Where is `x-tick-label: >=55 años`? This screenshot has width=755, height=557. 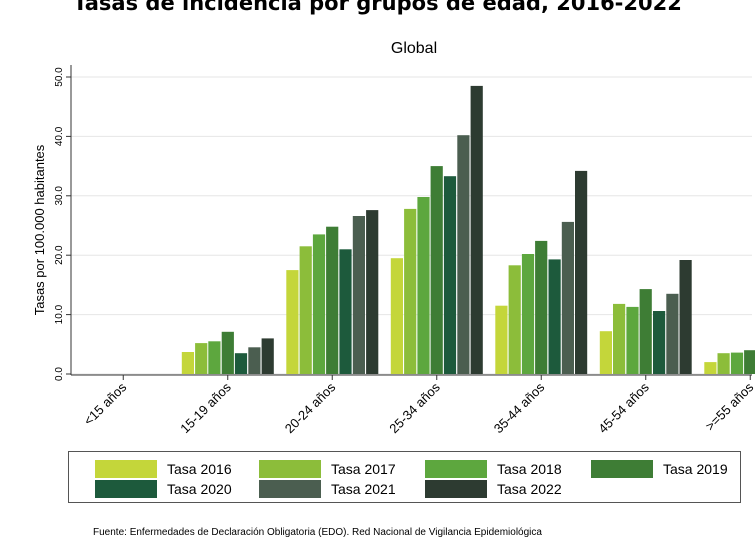
x-tick-label: >=55 años is located at coordinates (728, 406).